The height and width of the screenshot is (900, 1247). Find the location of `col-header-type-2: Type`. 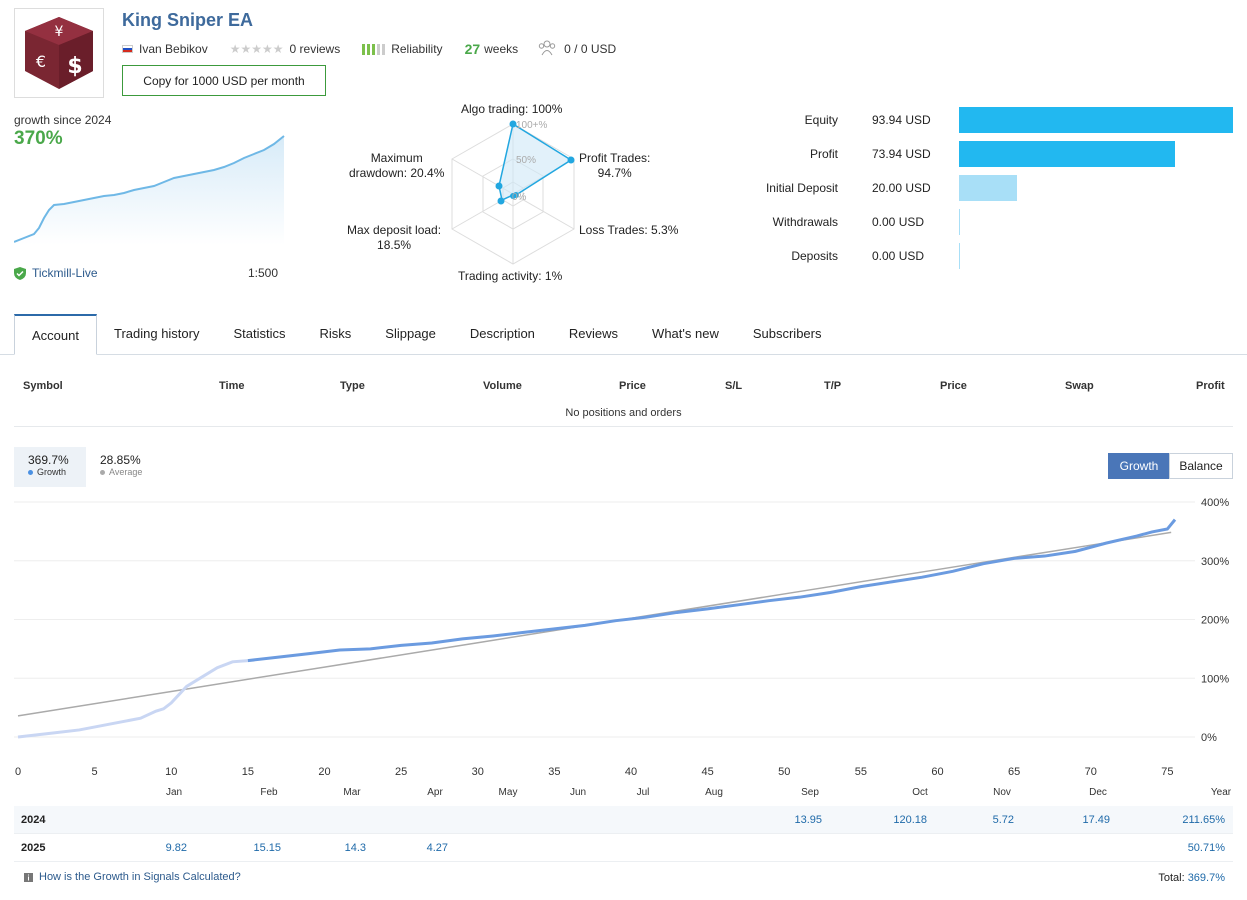

col-header-type-2: Type is located at coordinates (352, 386).